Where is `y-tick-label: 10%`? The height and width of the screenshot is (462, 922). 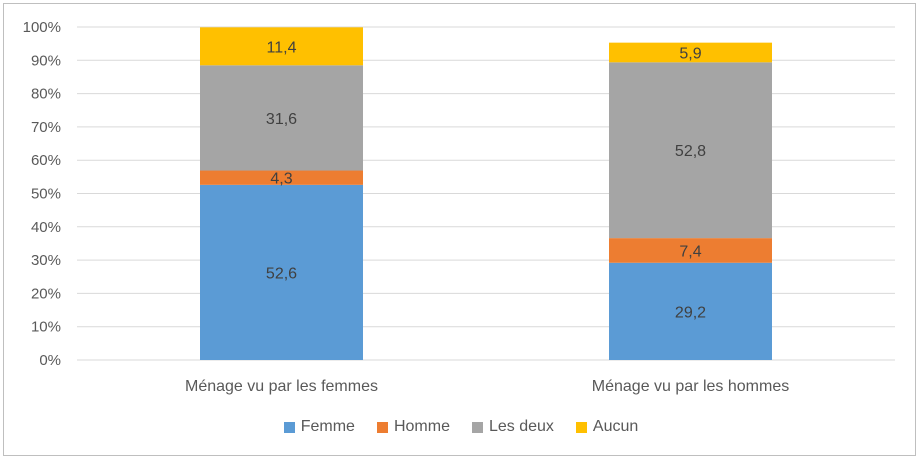 y-tick-label: 10% is located at coordinates (46, 327).